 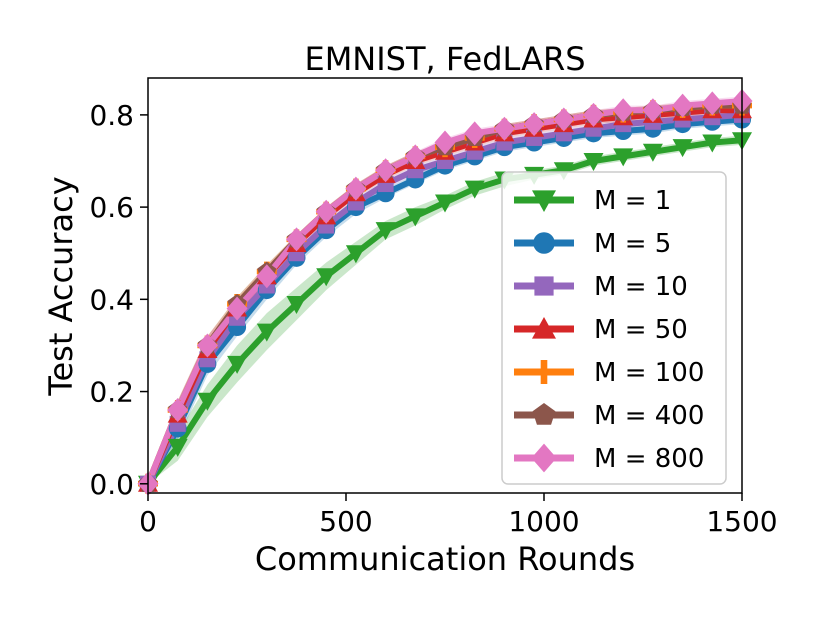 What do you see at coordinates (592, 244) in the screenshot?
I see `legend-item: M = 5` at bounding box center [592, 244].